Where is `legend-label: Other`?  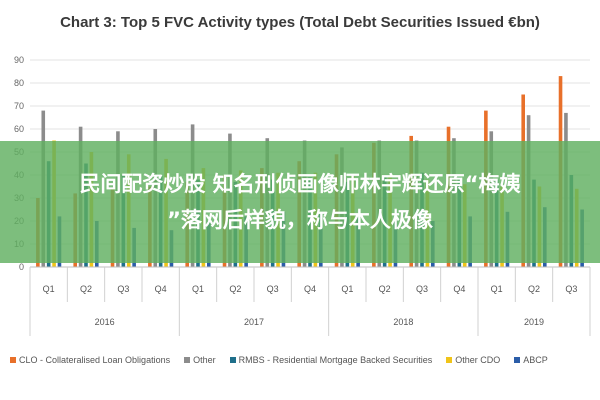 legend-label: Other is located at coordinates (204, 360).